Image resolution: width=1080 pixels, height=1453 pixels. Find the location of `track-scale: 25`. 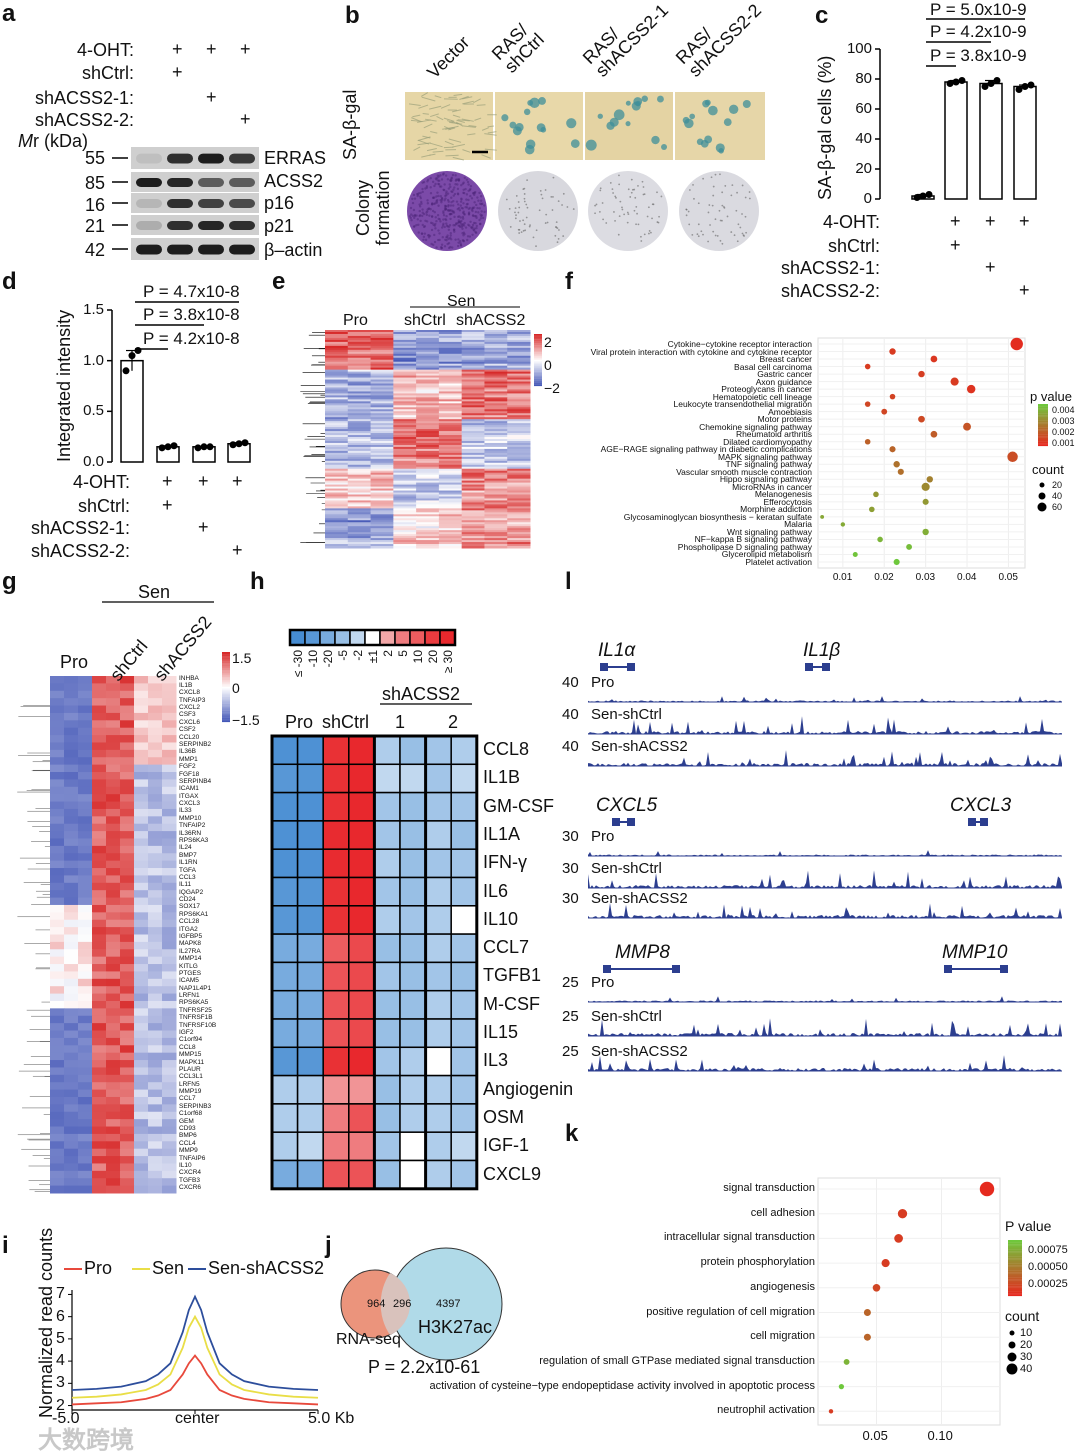

track-scale: 25 is located at coordinates (570, 982).